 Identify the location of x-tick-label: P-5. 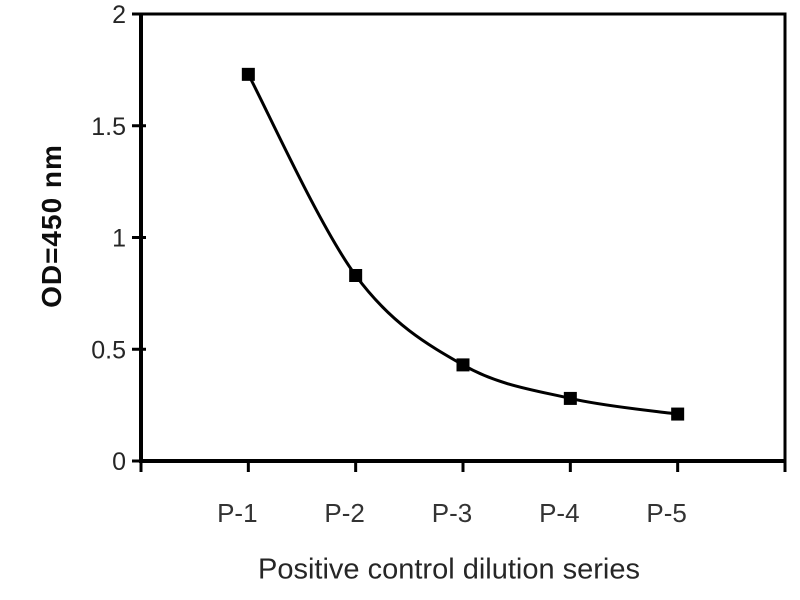
(666, 513).